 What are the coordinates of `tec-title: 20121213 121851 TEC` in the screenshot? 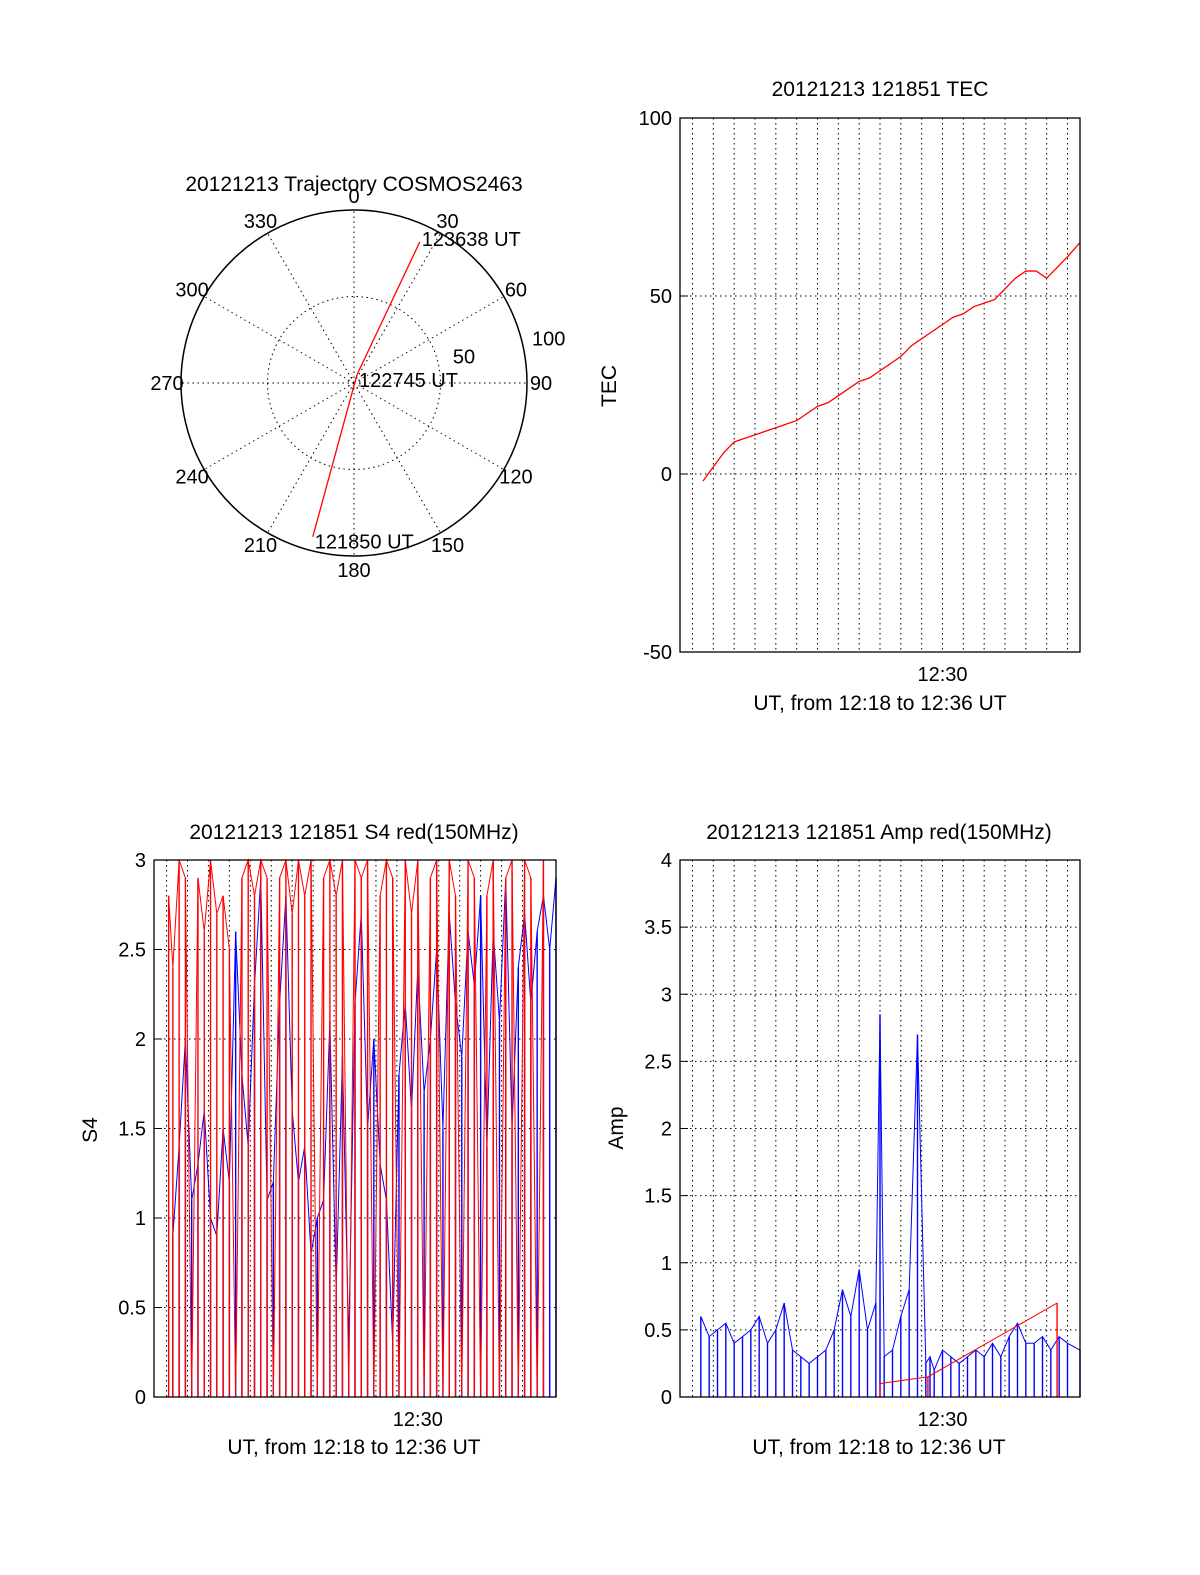 It's located at (880, 89).